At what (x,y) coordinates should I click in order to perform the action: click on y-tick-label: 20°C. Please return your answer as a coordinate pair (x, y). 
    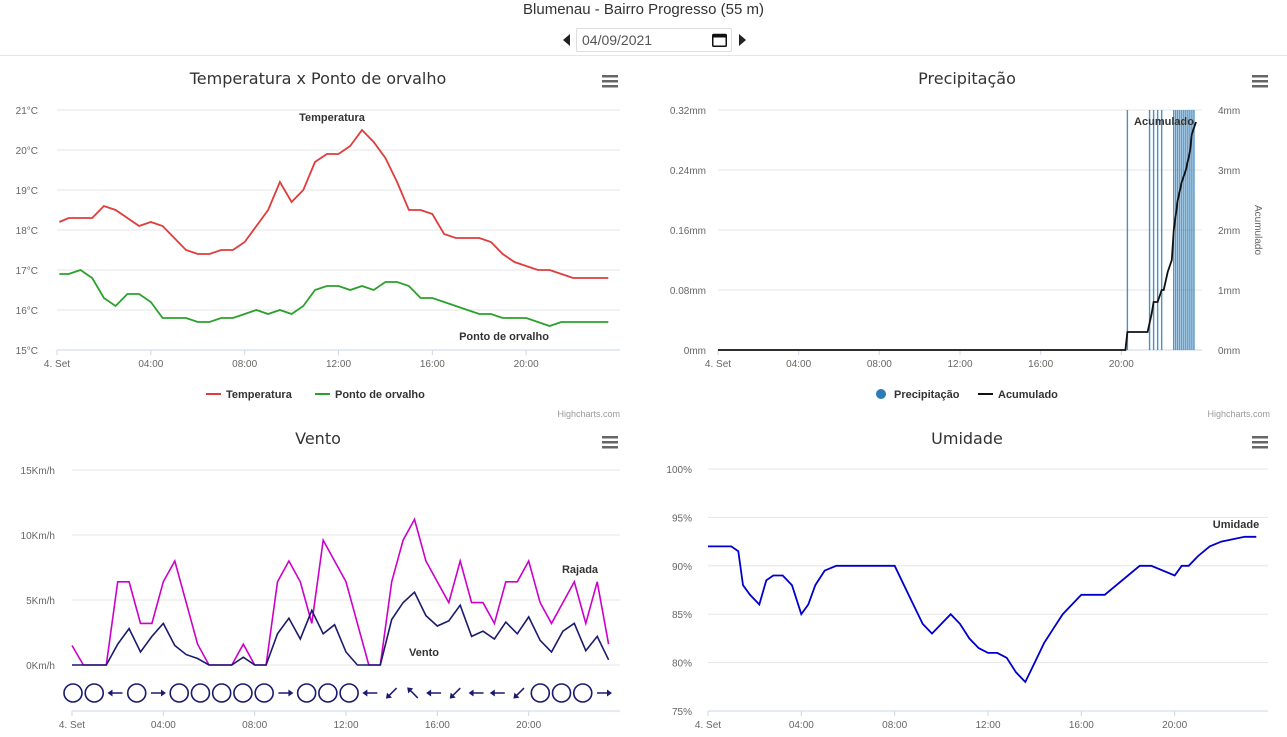
    Looking at the image, I should click on (27, 151).